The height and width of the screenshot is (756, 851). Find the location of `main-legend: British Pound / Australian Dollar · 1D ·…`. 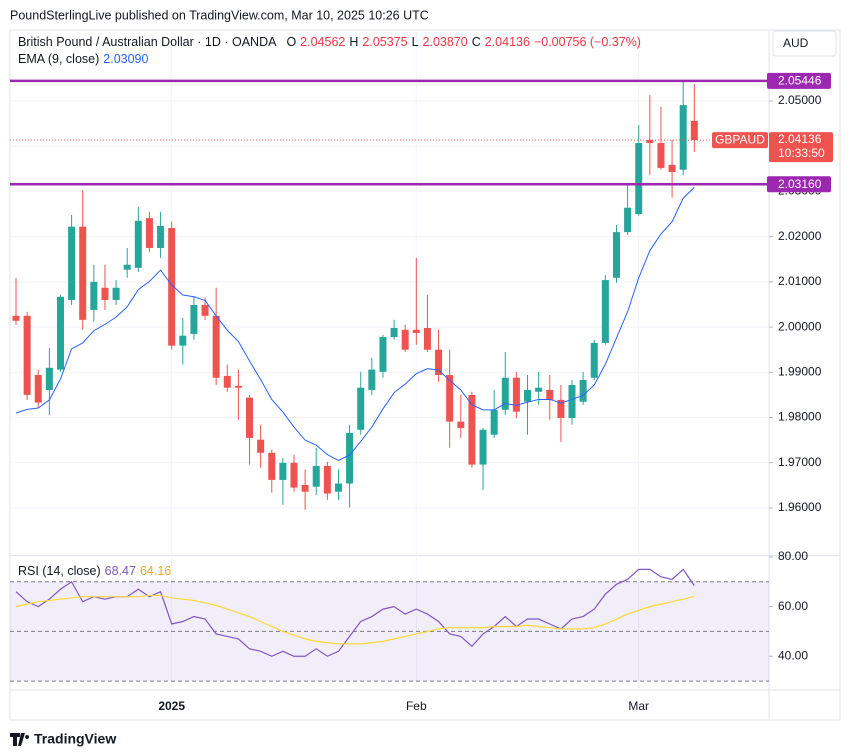

main-legend: British Pound / Australian Dollar · 1D ·… is located at coordinates (329, 42).